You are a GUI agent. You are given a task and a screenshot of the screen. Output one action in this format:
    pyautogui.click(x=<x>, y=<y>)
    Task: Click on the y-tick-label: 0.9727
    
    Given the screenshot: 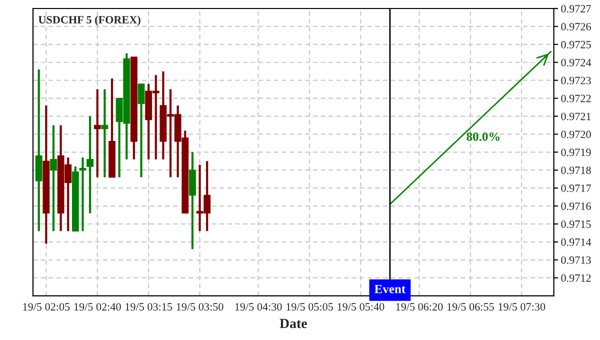 What is the action you would take?
    pyautogui.click(x=576, y=8)
    